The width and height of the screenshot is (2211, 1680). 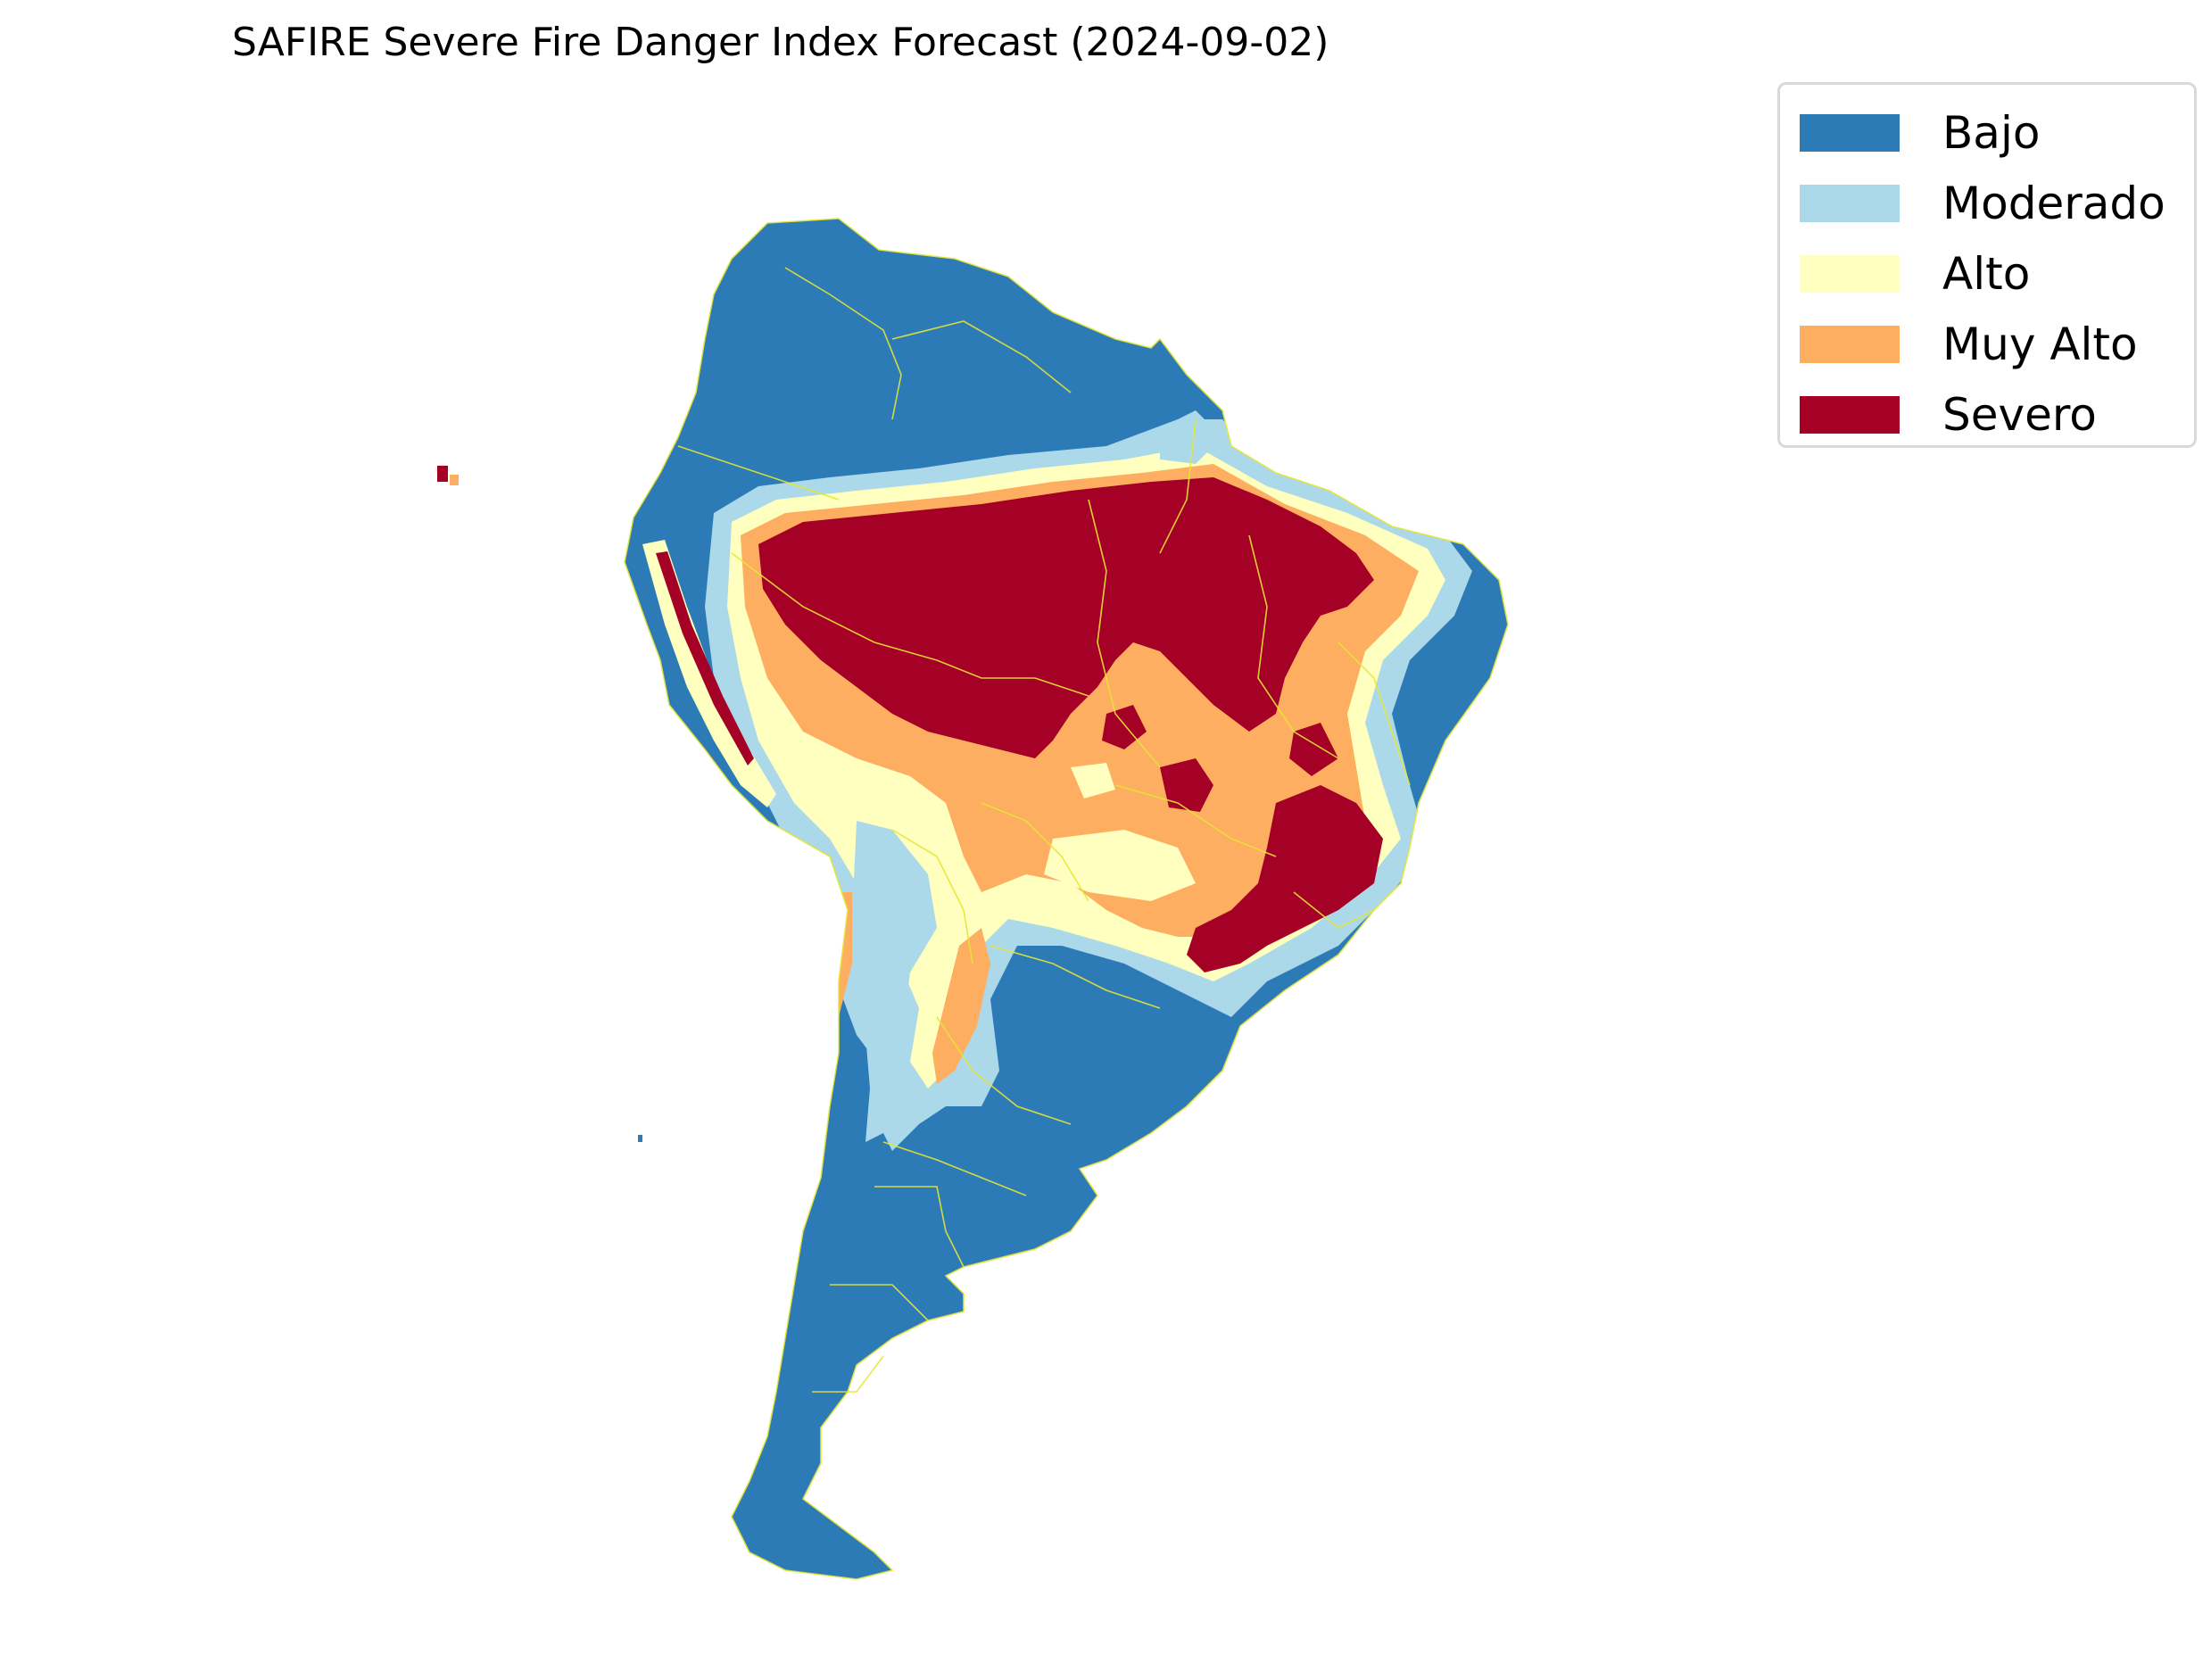 I want to click on legend: Bajo Moderado Alto Muy Alto Severo, so click(x=1987, y=265).